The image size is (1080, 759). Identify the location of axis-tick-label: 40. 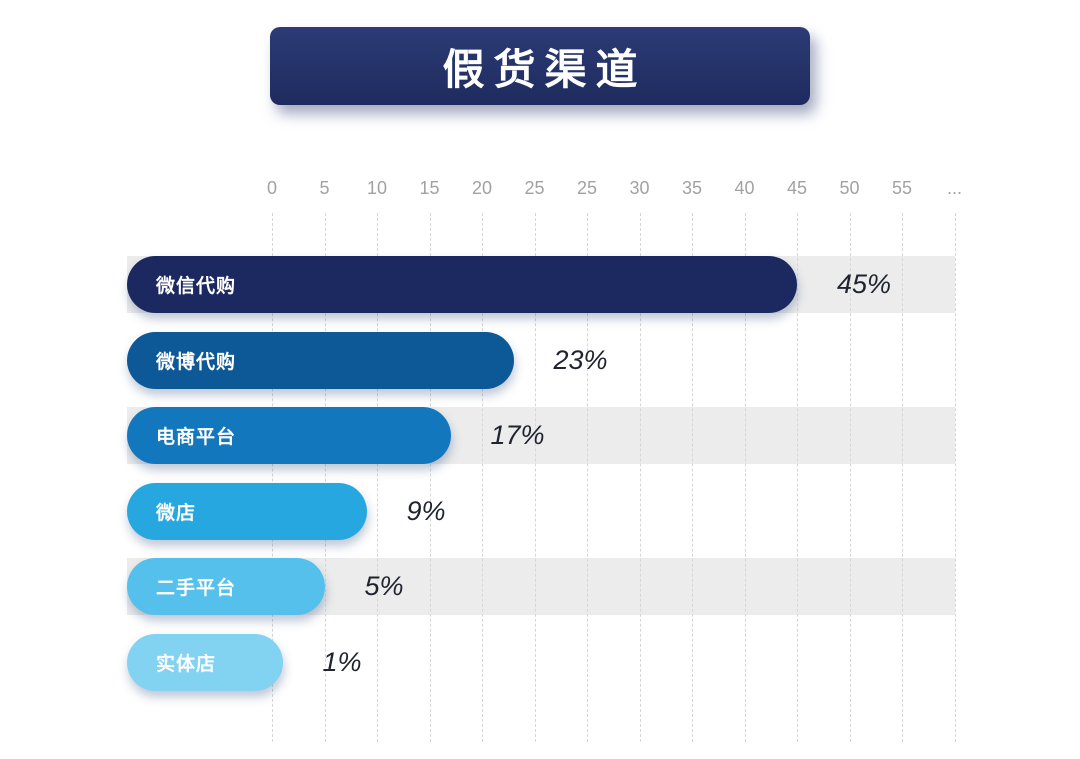
(744, 188).